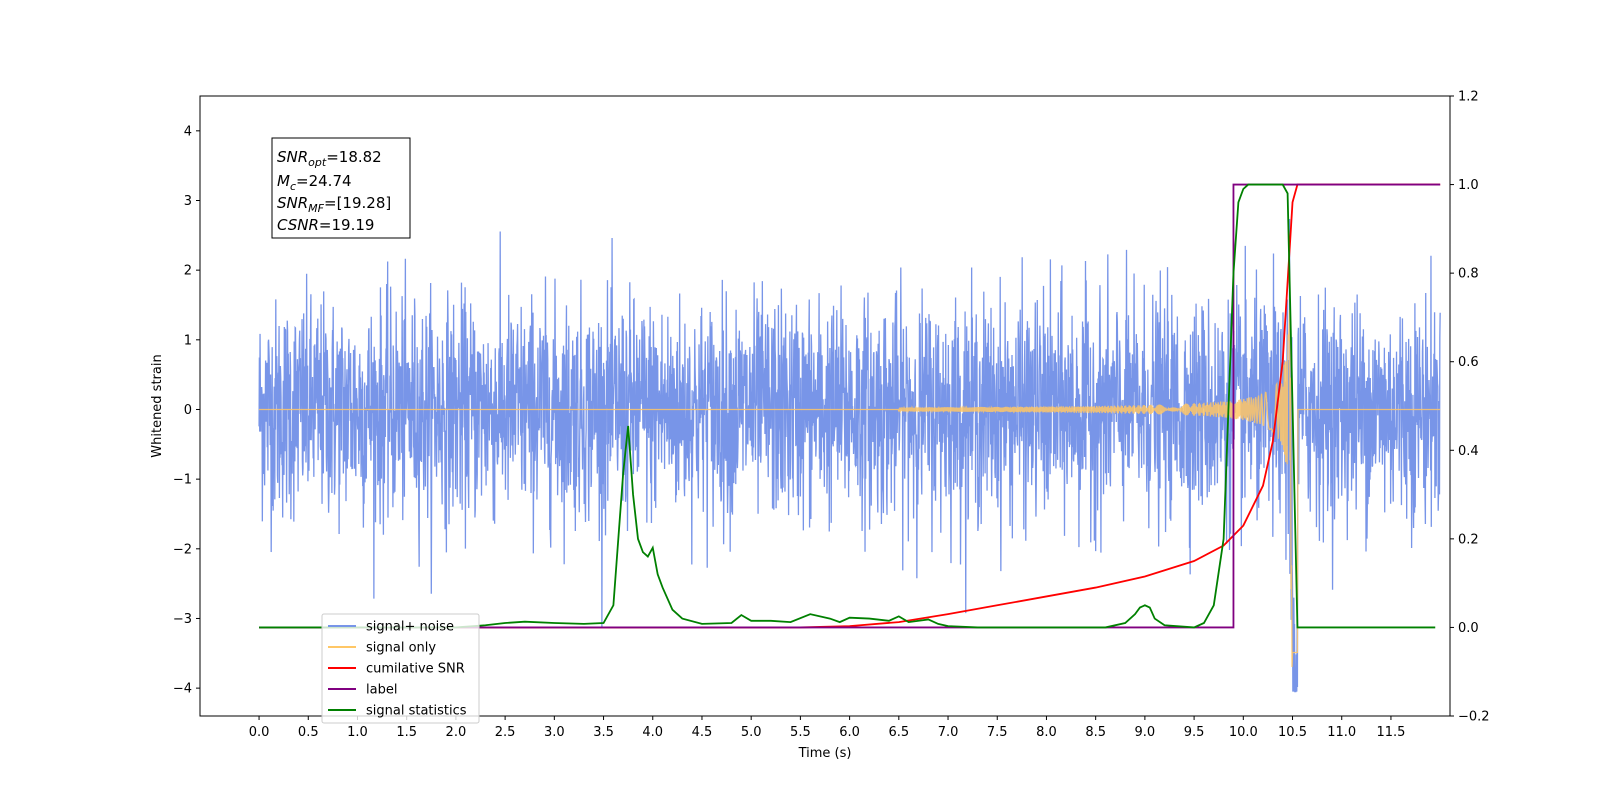 The width and height of the screenshot is (1600, 800). Describe the element at coordinates (800, 732) in the screenshot. I see `x-tick-label: 5.5` at that location.